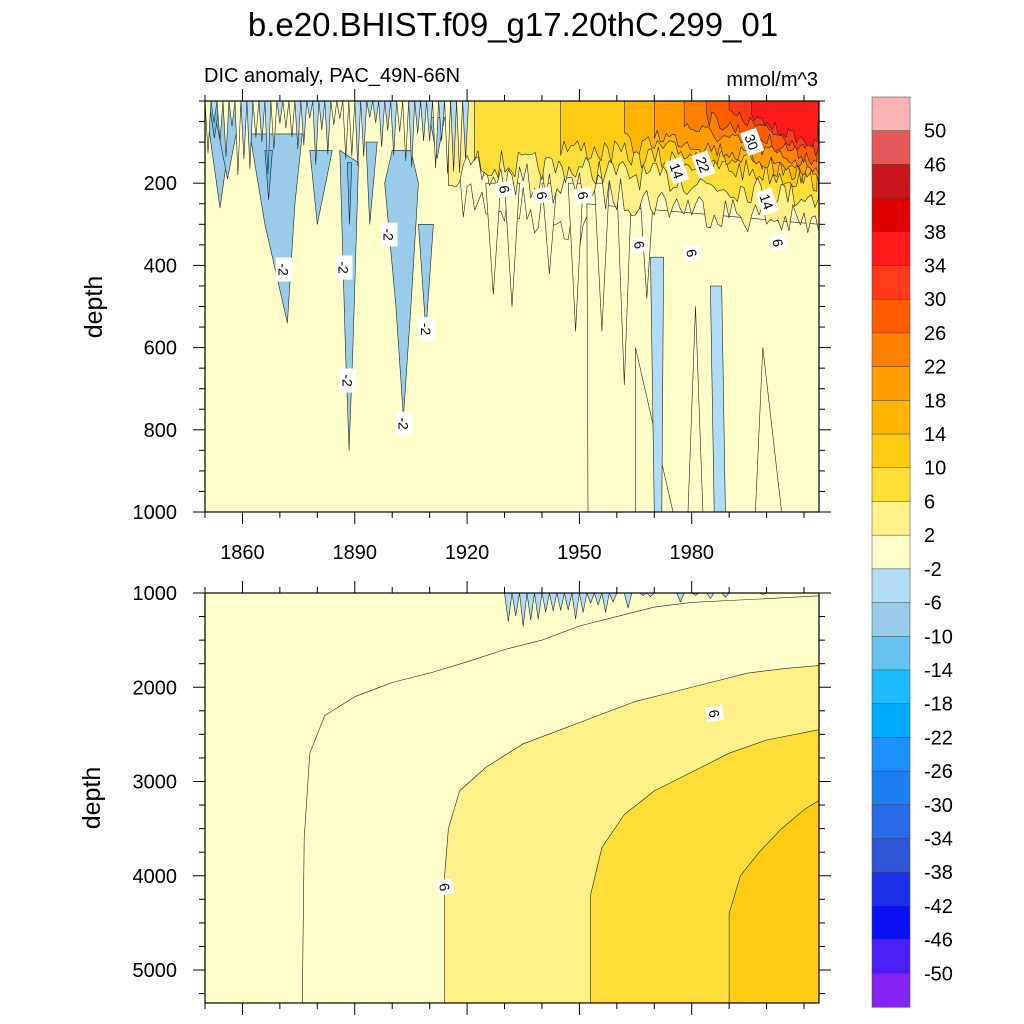 This screenshot has width=1024, height=1024. What do you see at coordinates (160, 431) in the screenshot?
I see `y-tick-label: 800` at bounding box center [160, 431].